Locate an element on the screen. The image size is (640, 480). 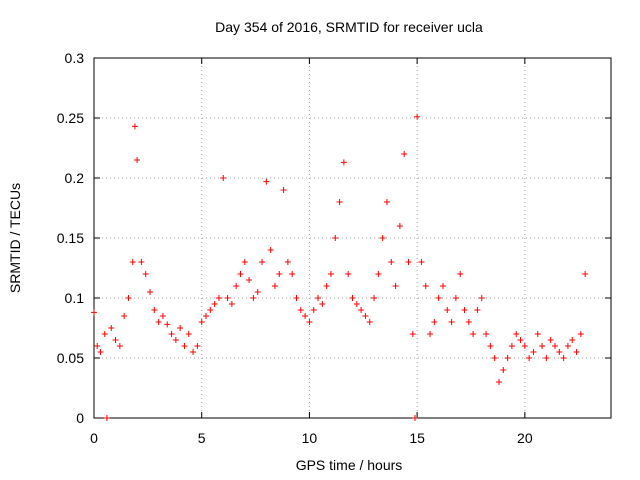
y-tick-label: 0.3 is located at coordinates (75, 58).